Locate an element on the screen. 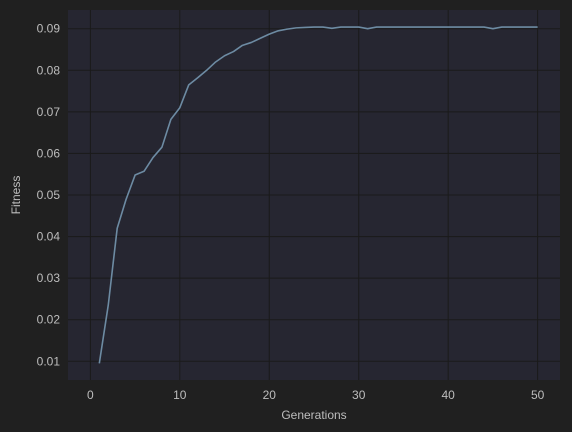 The width and height of the screenshot is (572, 432). y-tick-label: 0.05 is located at coordinates (49, 195).